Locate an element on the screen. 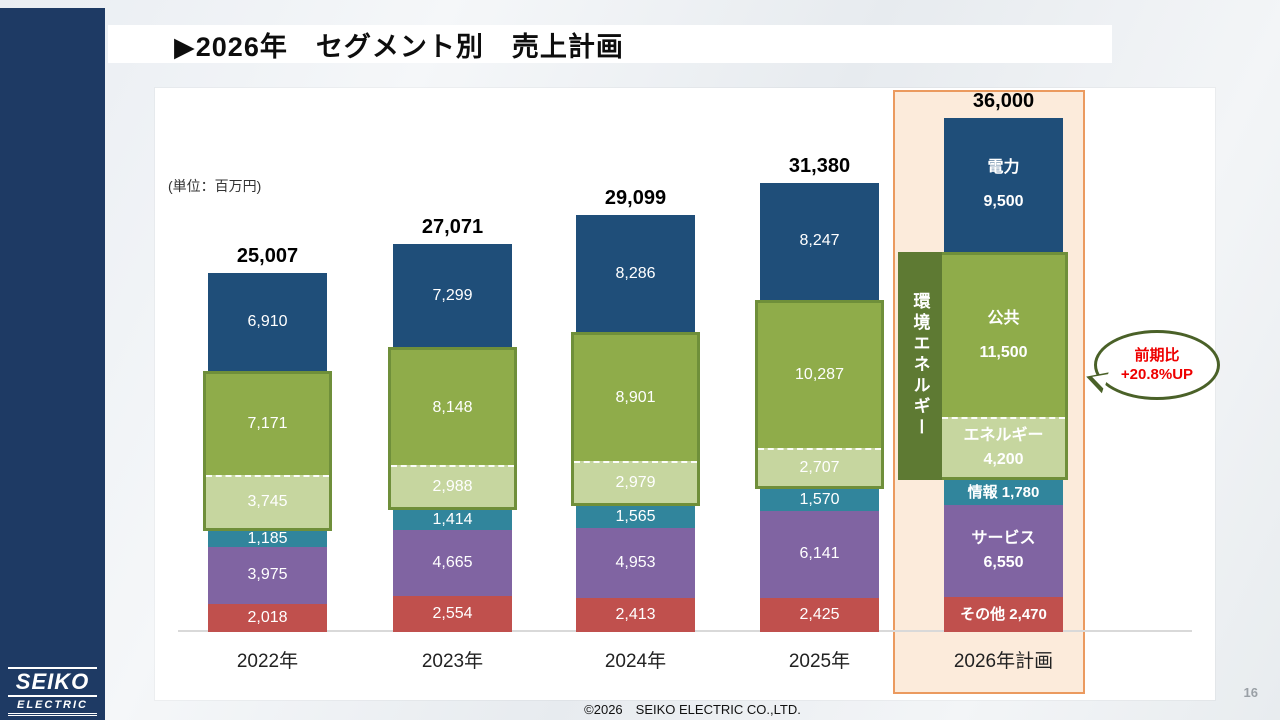 The height and width of the screenshot is (720, 1280). bar-segment: 2,988 is located at coordinates (452, 486).